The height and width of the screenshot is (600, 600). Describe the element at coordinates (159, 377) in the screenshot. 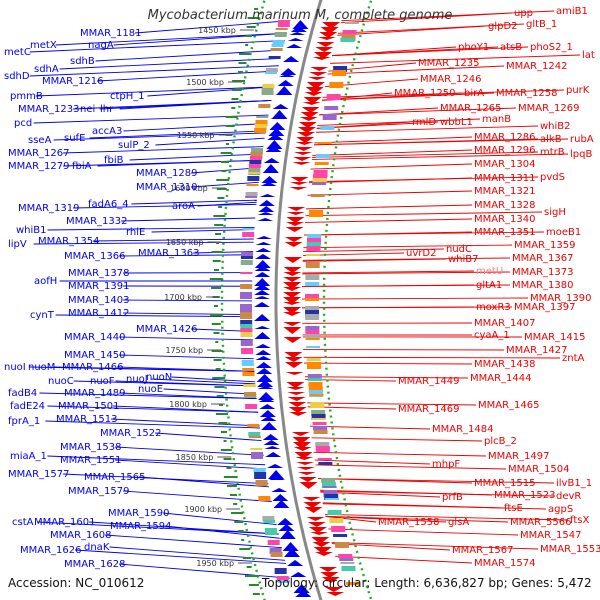

I see `plus-gene-label: nuoN` at that location.